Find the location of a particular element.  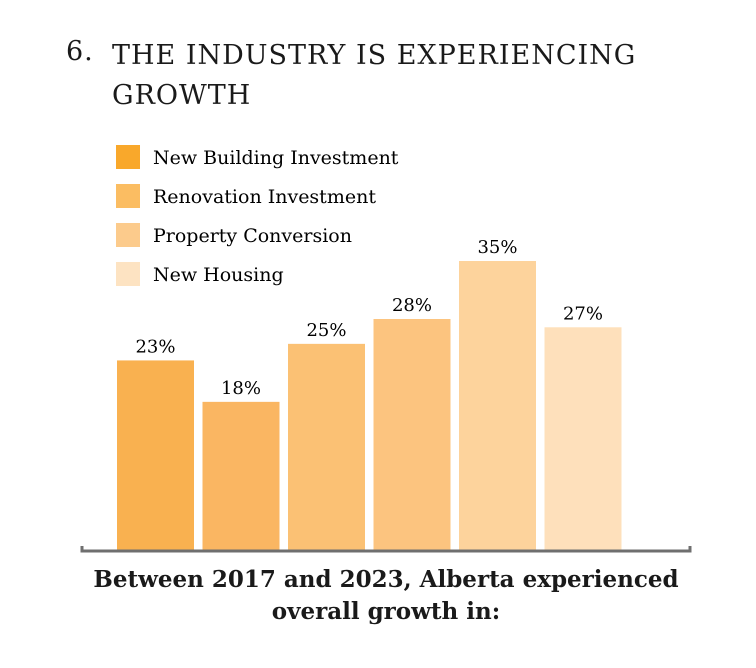

value-label: 28% is located at coordinates (412, 305).